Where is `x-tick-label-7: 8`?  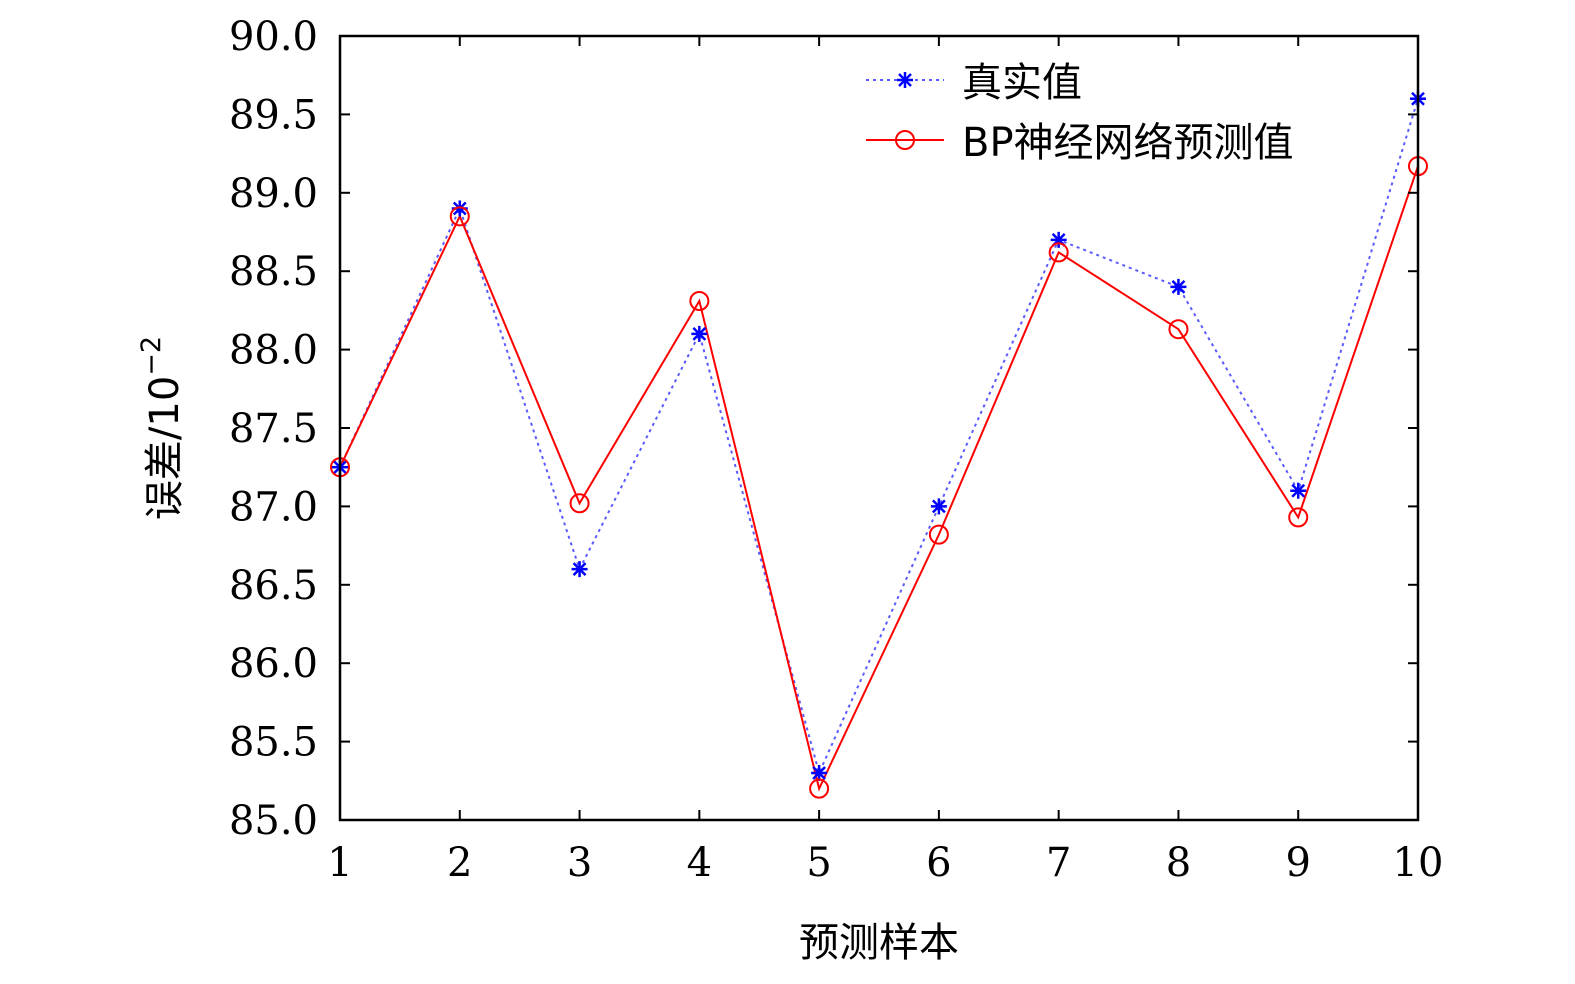
x-tick-label-7: 8 is located at coordinates (1178, 863).